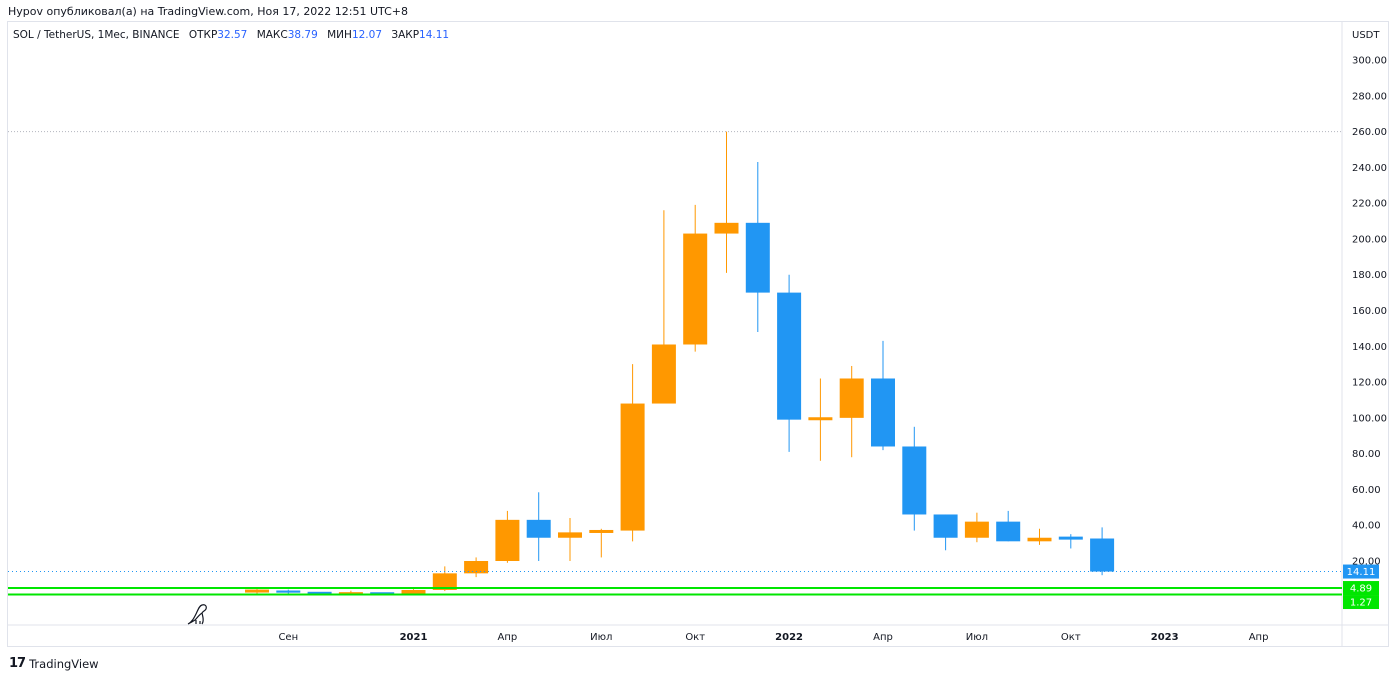 Image resolution: width=1400 pixels, height=679 pixels. Describe the element at coordinates (288, 637) in the screenshot. I see `time-tick-label: Сен` at that location.